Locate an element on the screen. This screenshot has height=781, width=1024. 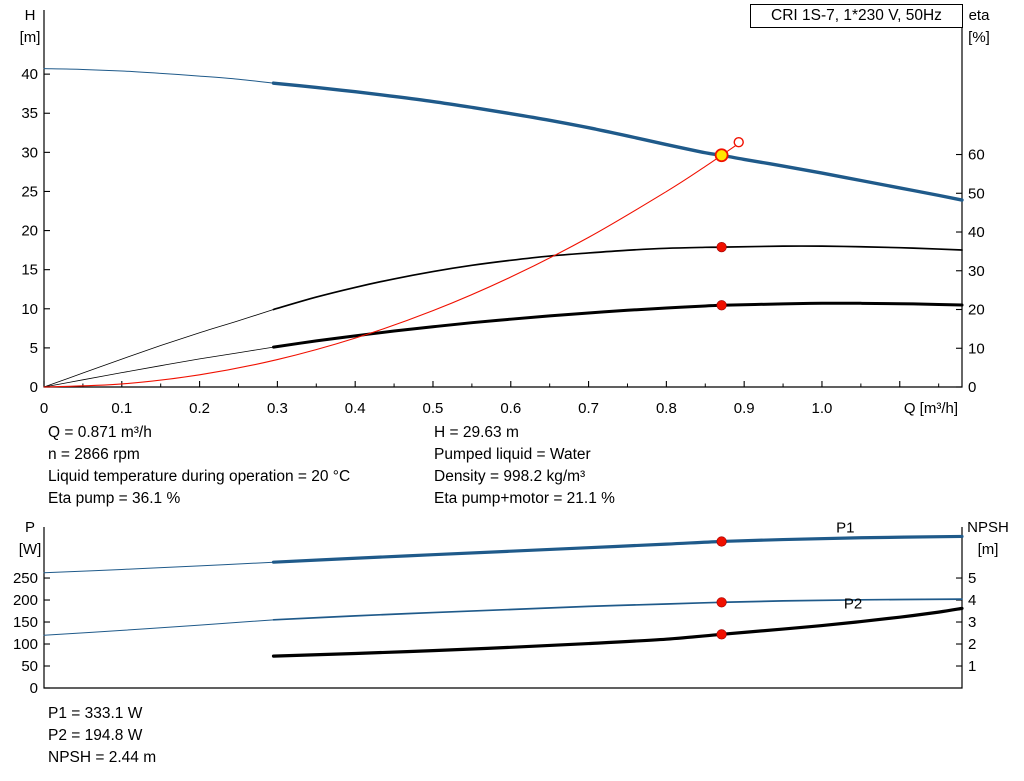
p1-extension is located at coordinates (158, 567).